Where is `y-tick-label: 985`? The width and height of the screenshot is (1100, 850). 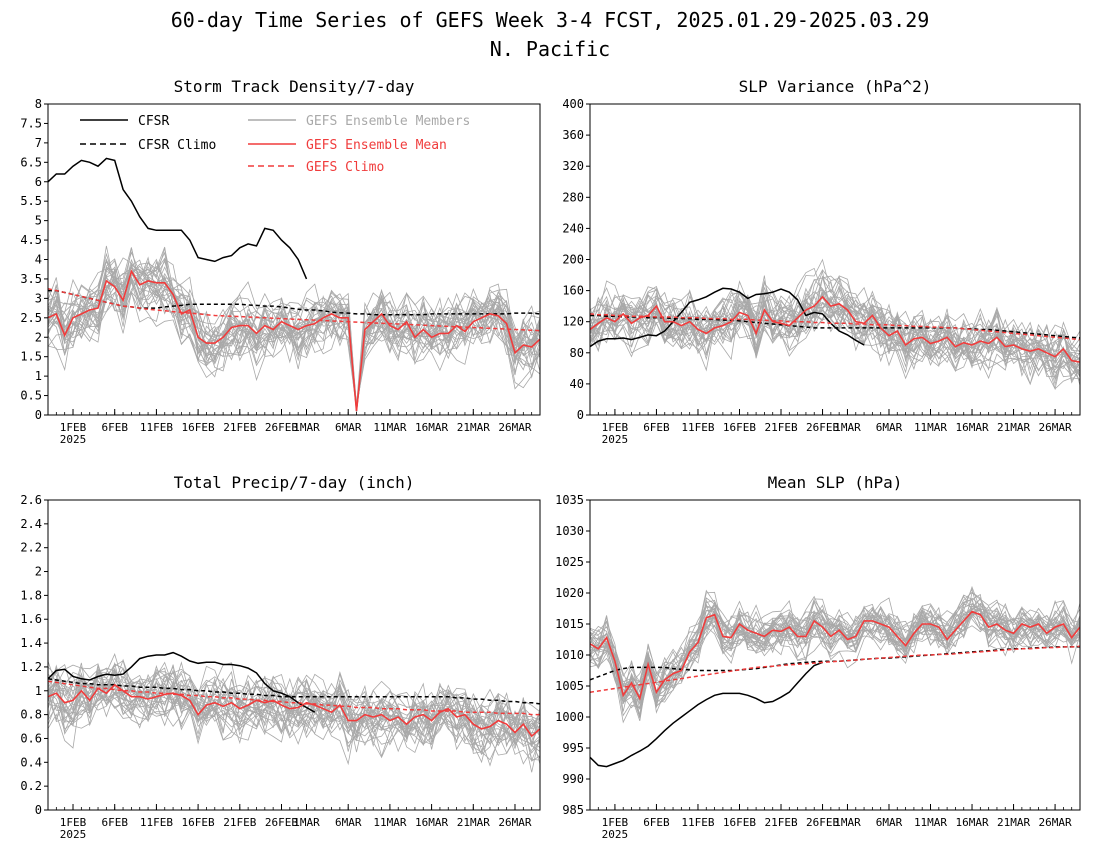 y-tick-label: 985 is located at coordinates (573, 810).